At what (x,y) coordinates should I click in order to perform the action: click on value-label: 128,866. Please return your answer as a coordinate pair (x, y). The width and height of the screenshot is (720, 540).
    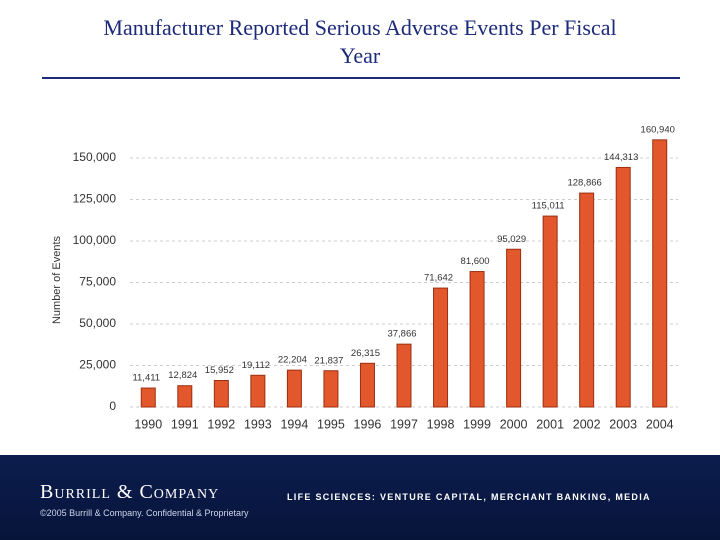
    Looking at the image, I should click on (584, 183).